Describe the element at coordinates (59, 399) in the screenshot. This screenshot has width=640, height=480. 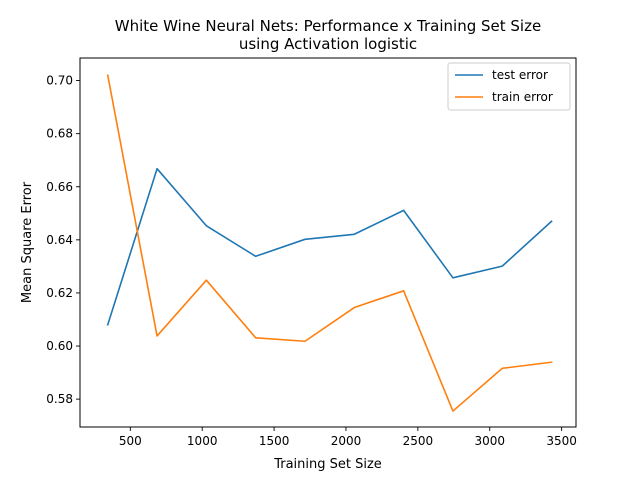
I see `y-tick-label: 0.58` at that location.